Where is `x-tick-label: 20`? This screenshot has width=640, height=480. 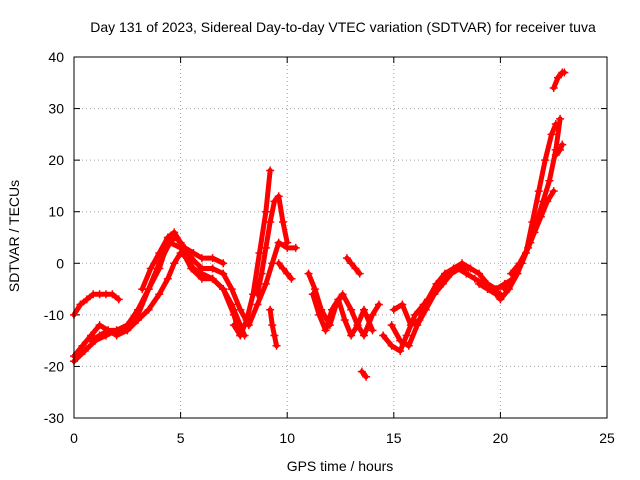
x-tick-label: 20 is located at coordinates (501, 438).